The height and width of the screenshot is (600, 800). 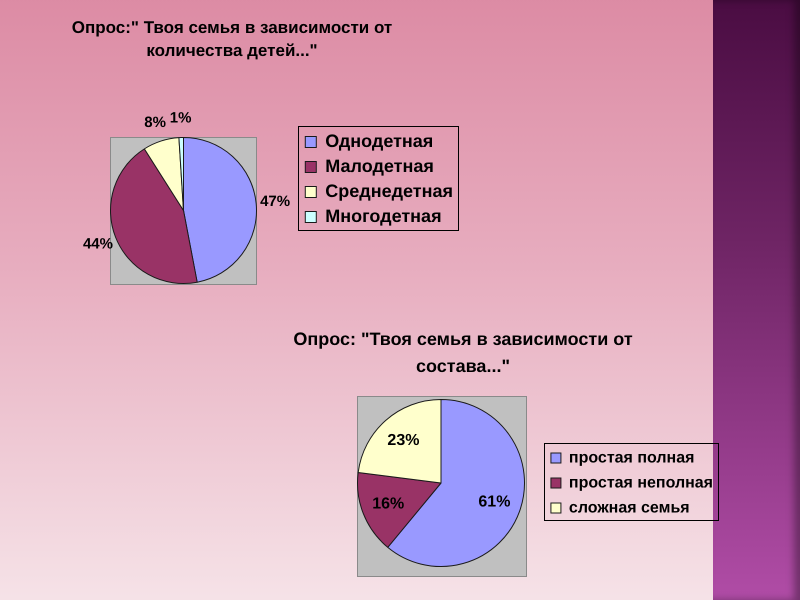 What do you see at coordinates (155, 123) in the screenshot?
I see `data-label: 8%` at bounding box center [155, 123].